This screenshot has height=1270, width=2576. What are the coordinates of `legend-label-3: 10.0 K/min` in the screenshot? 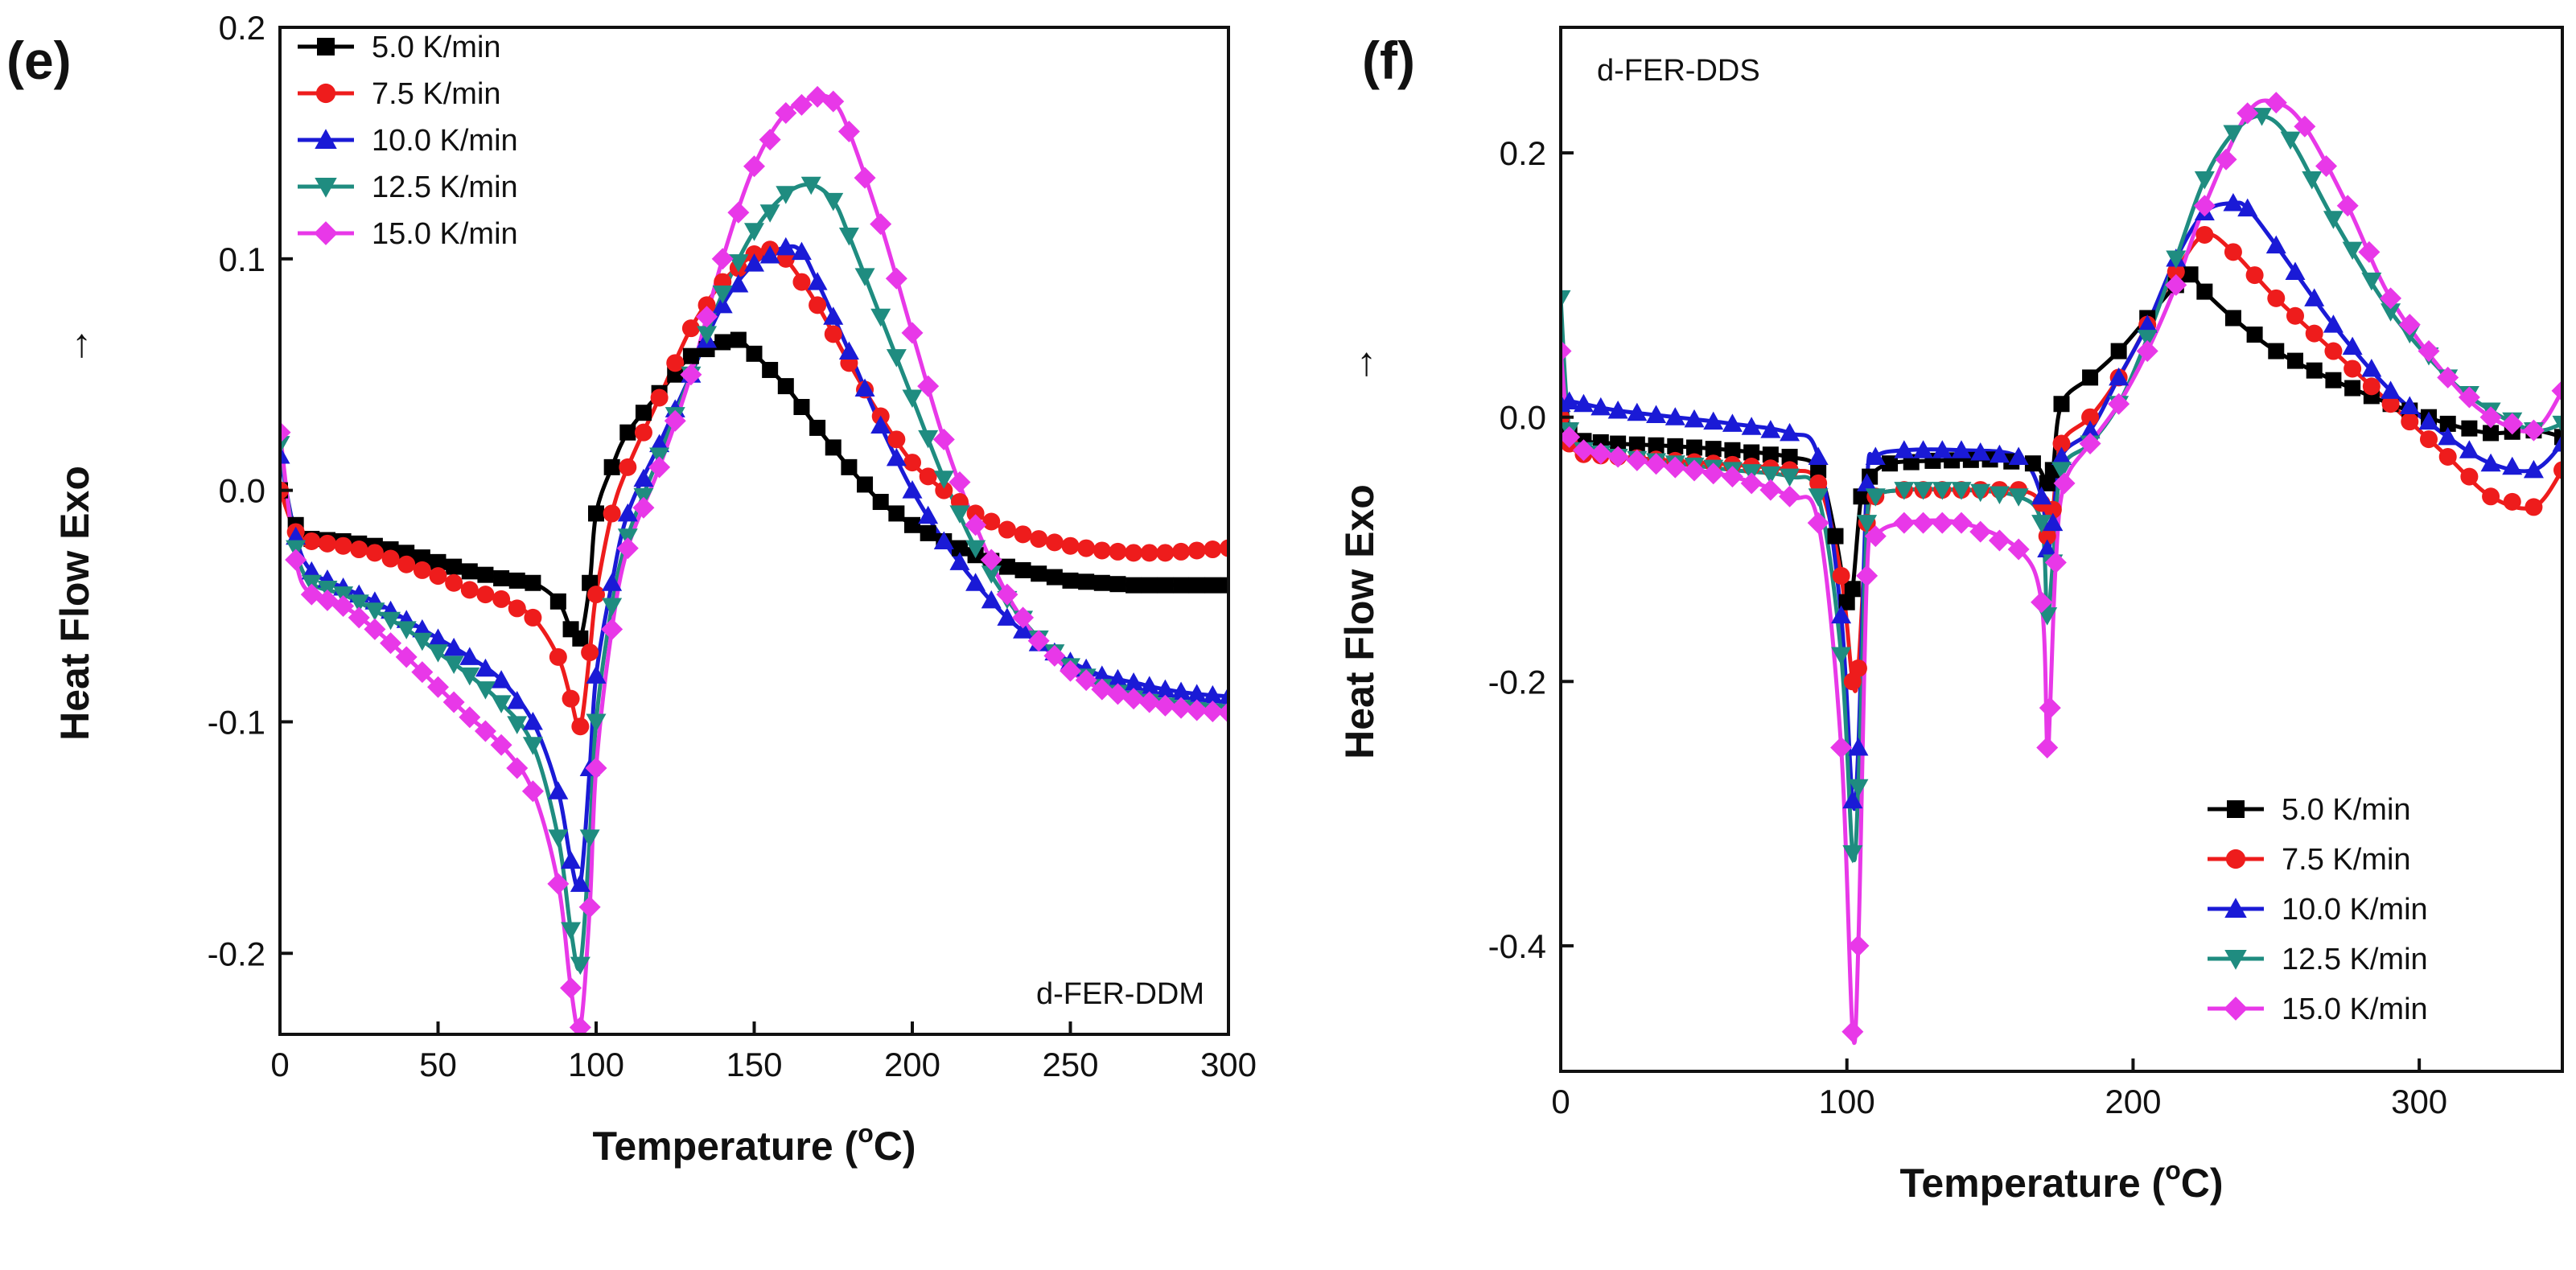 It's located at (2355, 910).